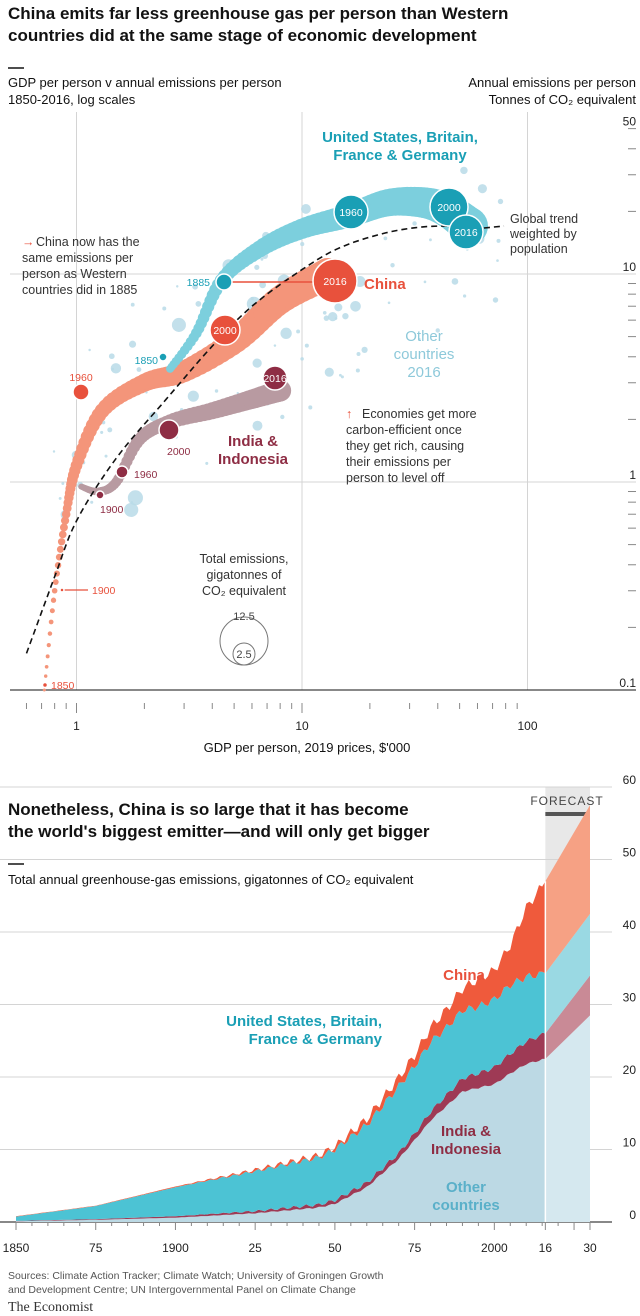 The height and width of the screenshot is (1316, 640). Describe the element at coordinates (281, 718) in the screenshot. I see `chart1-x-ticks: 1 10 100` at that location.